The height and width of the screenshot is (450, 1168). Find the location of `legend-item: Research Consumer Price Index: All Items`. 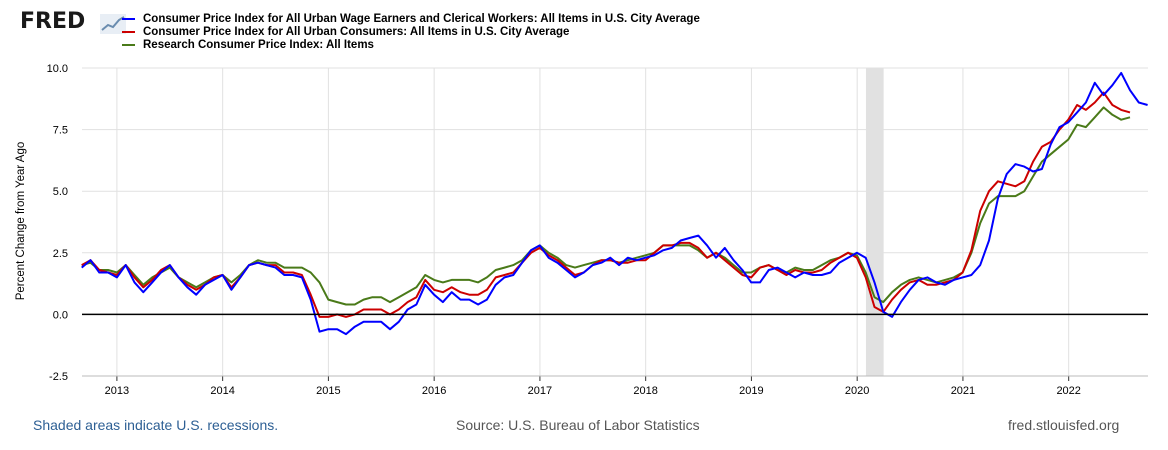

legend-item: Research Consumer Price Index: All Items is located at coordinates (411, 44).